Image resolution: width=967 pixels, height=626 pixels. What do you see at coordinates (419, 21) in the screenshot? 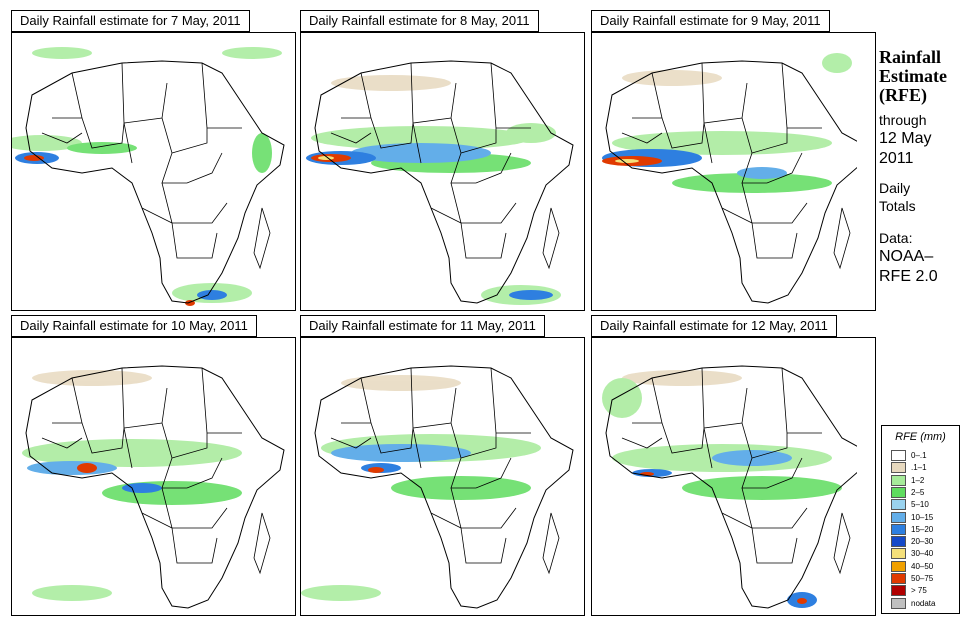
I see `panel-title: Daily Rainfall estimate for 8 May, 2011` at bounding box center [419, 21].